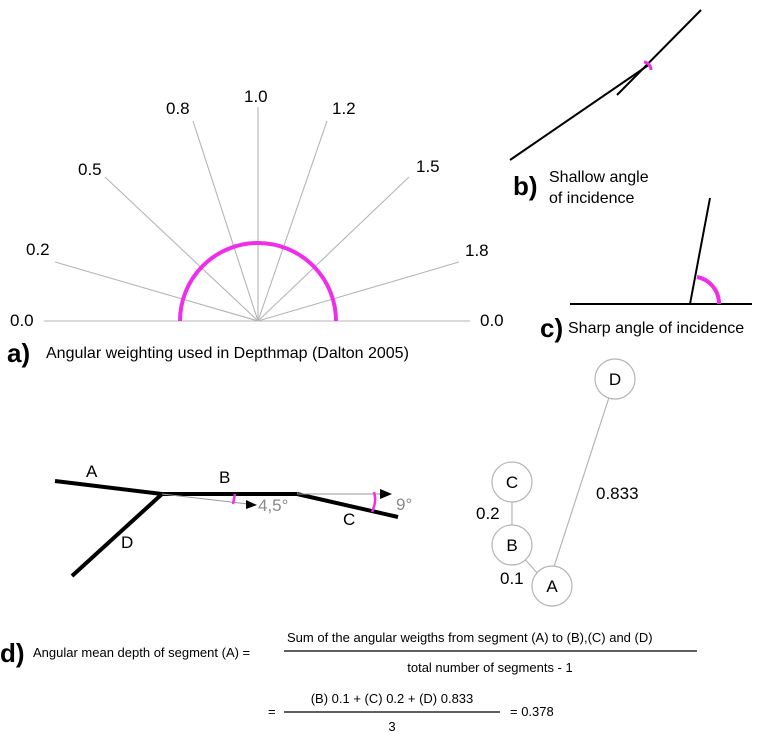  Describe the element at coordinates (617, 493) in the screenshot. I see `edge-weight-a-d: 0.833` at that location.